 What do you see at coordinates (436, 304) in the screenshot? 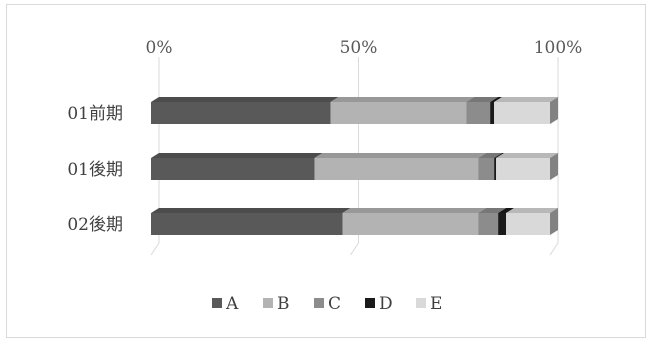
I see `legend-label: E` at bounding box center [436, 304].